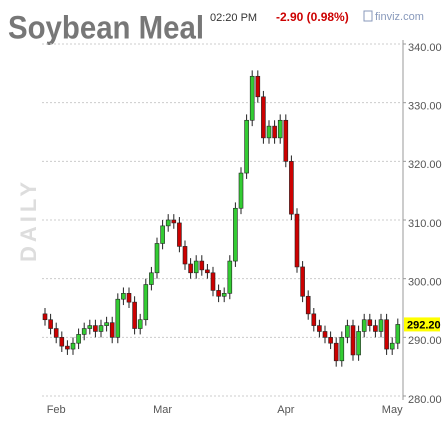  Describe the element at coordinates (425, 107) in the screenshot. I see `y-tick-label: 330.00` at that location.